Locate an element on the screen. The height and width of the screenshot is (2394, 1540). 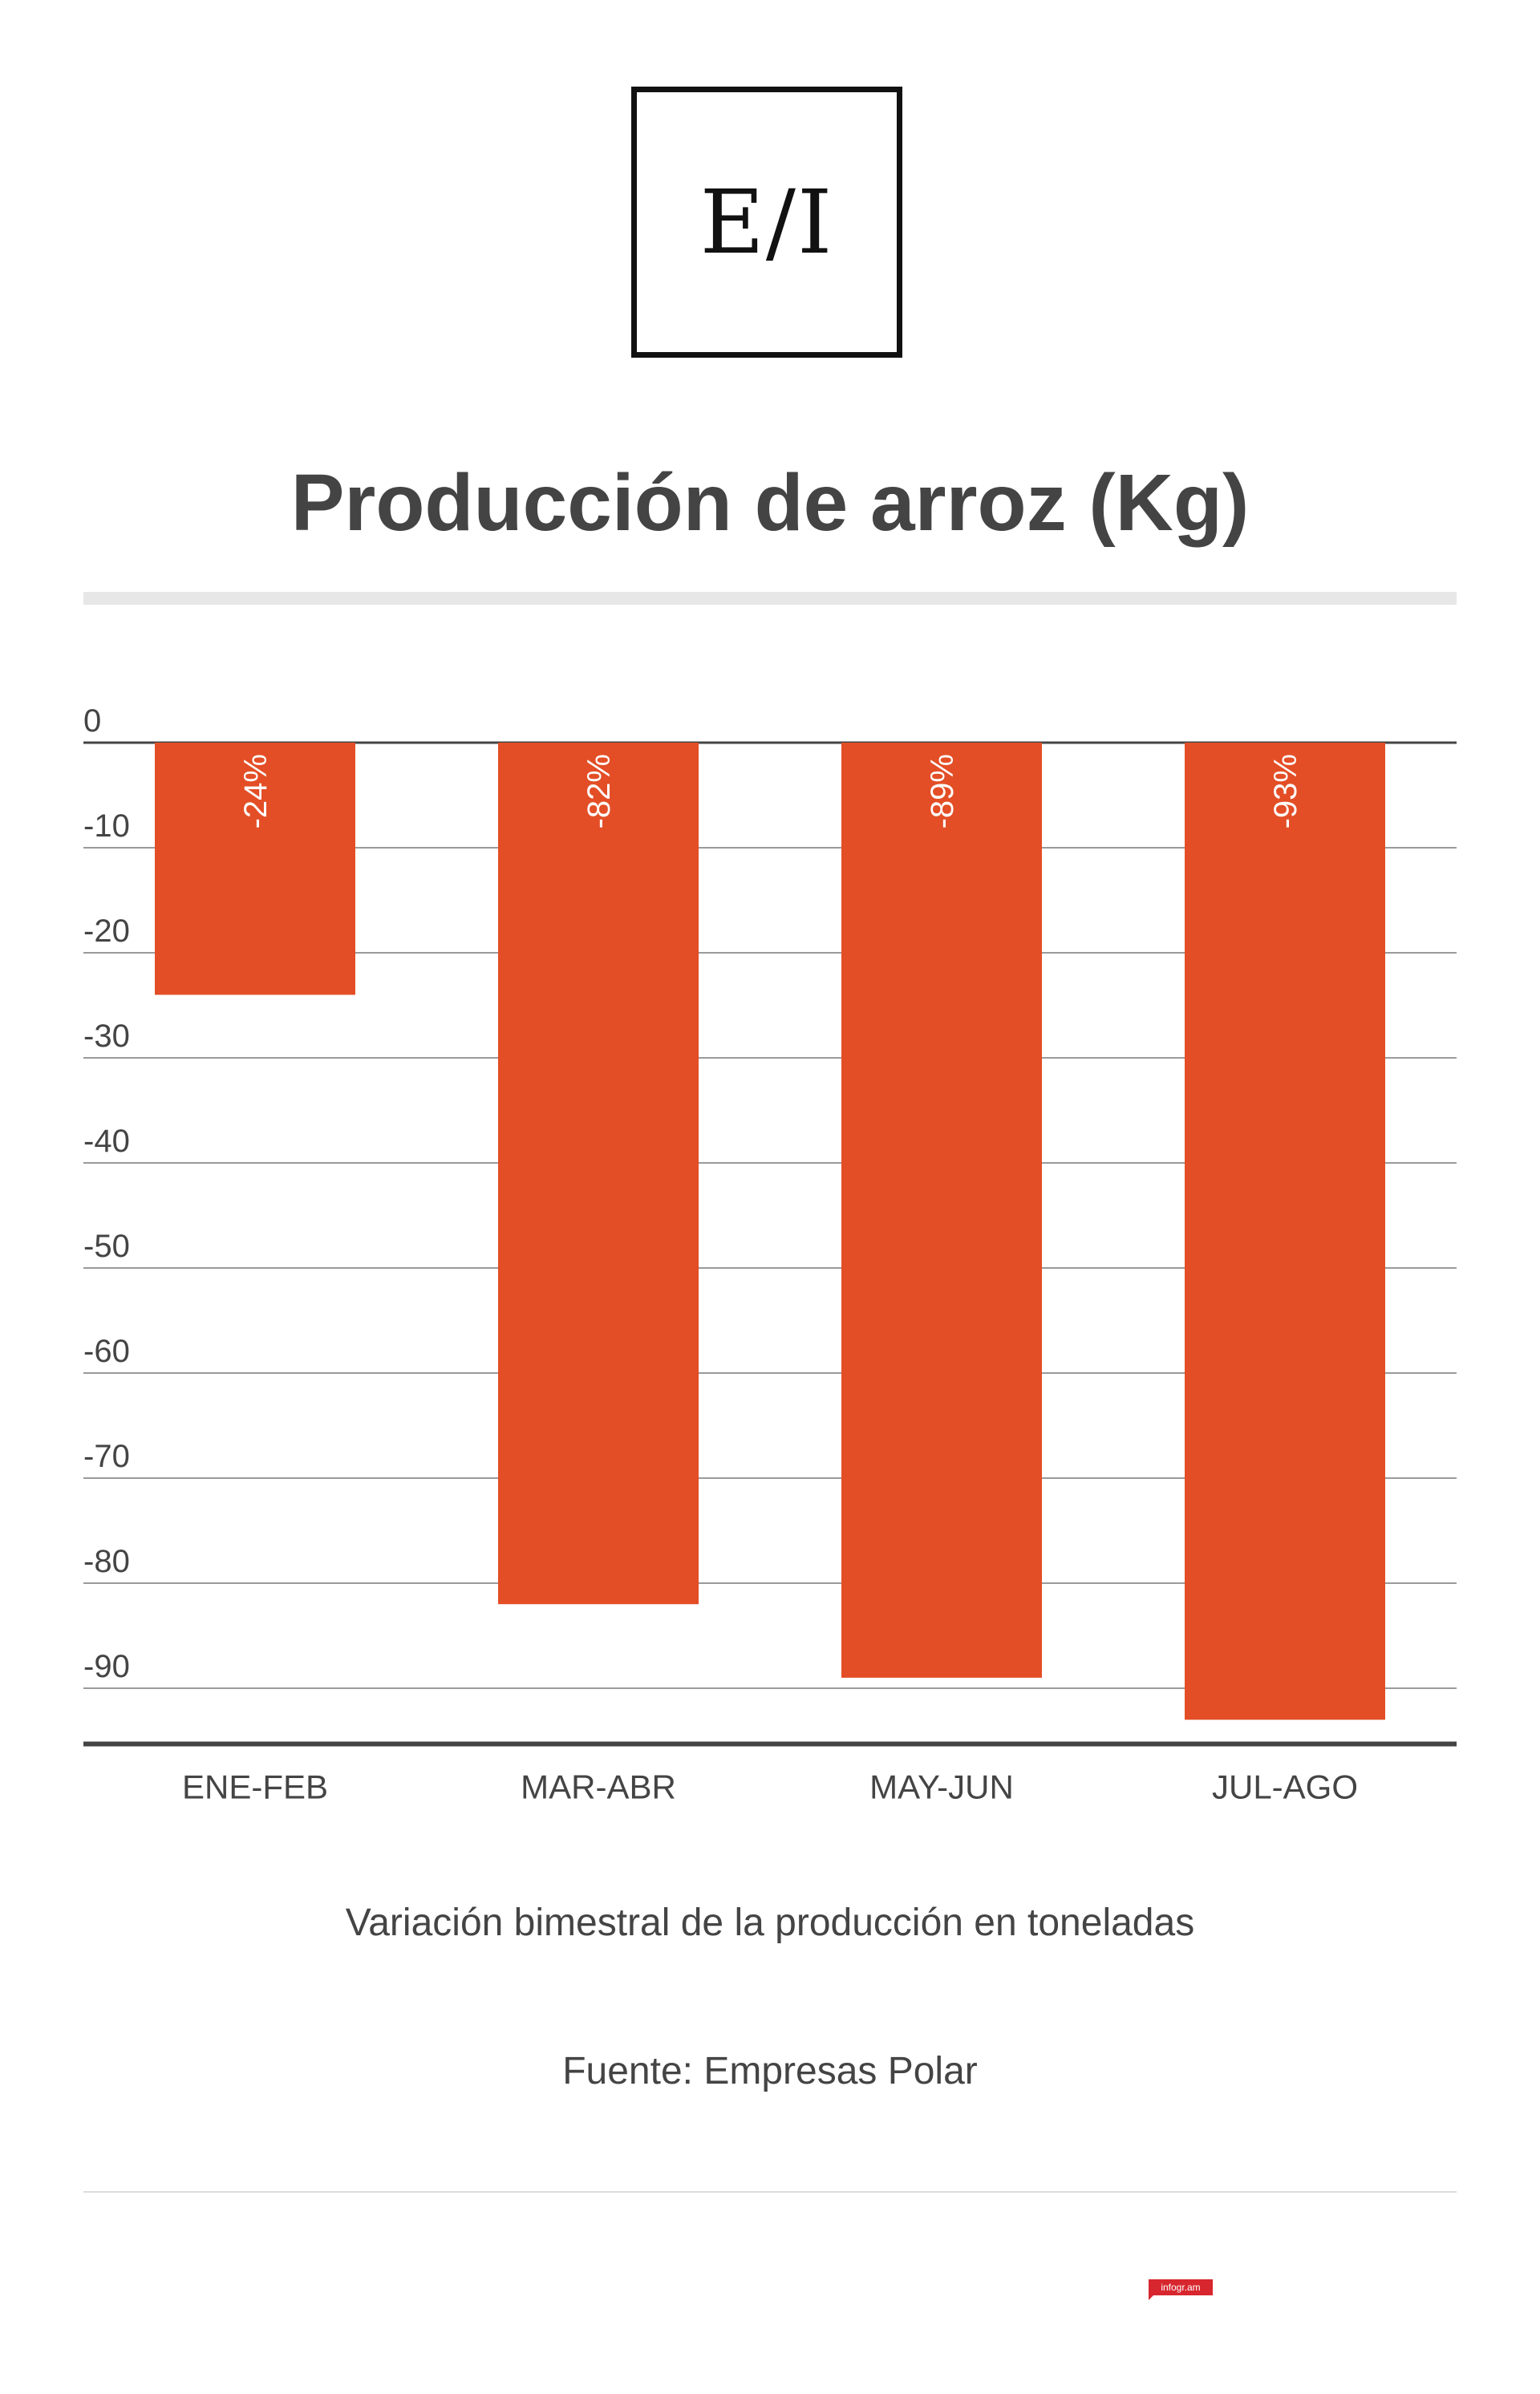
y-tick-label: -50 is located at coordinates (106, 1246).